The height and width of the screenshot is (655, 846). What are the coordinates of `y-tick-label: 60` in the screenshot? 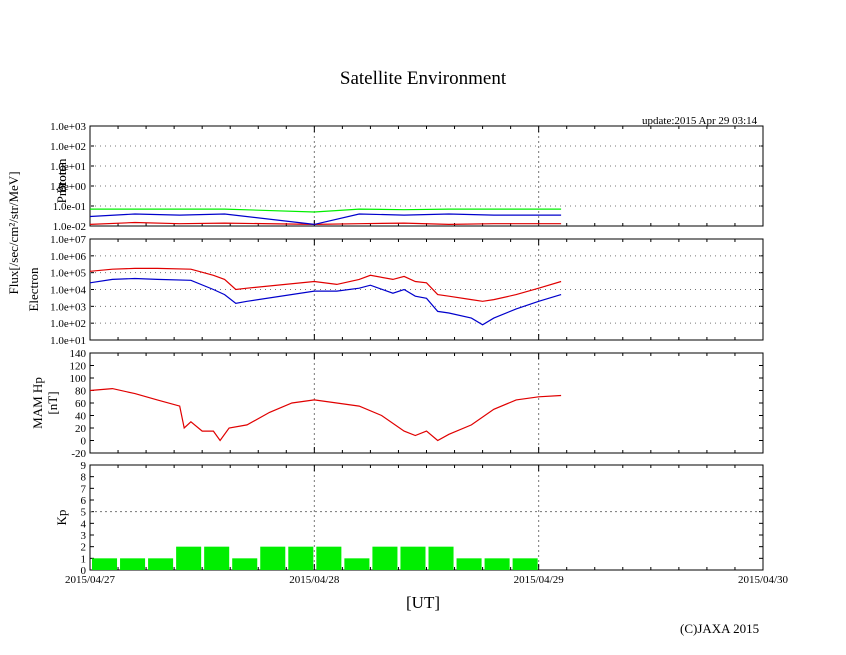 It's located at (81, 404).